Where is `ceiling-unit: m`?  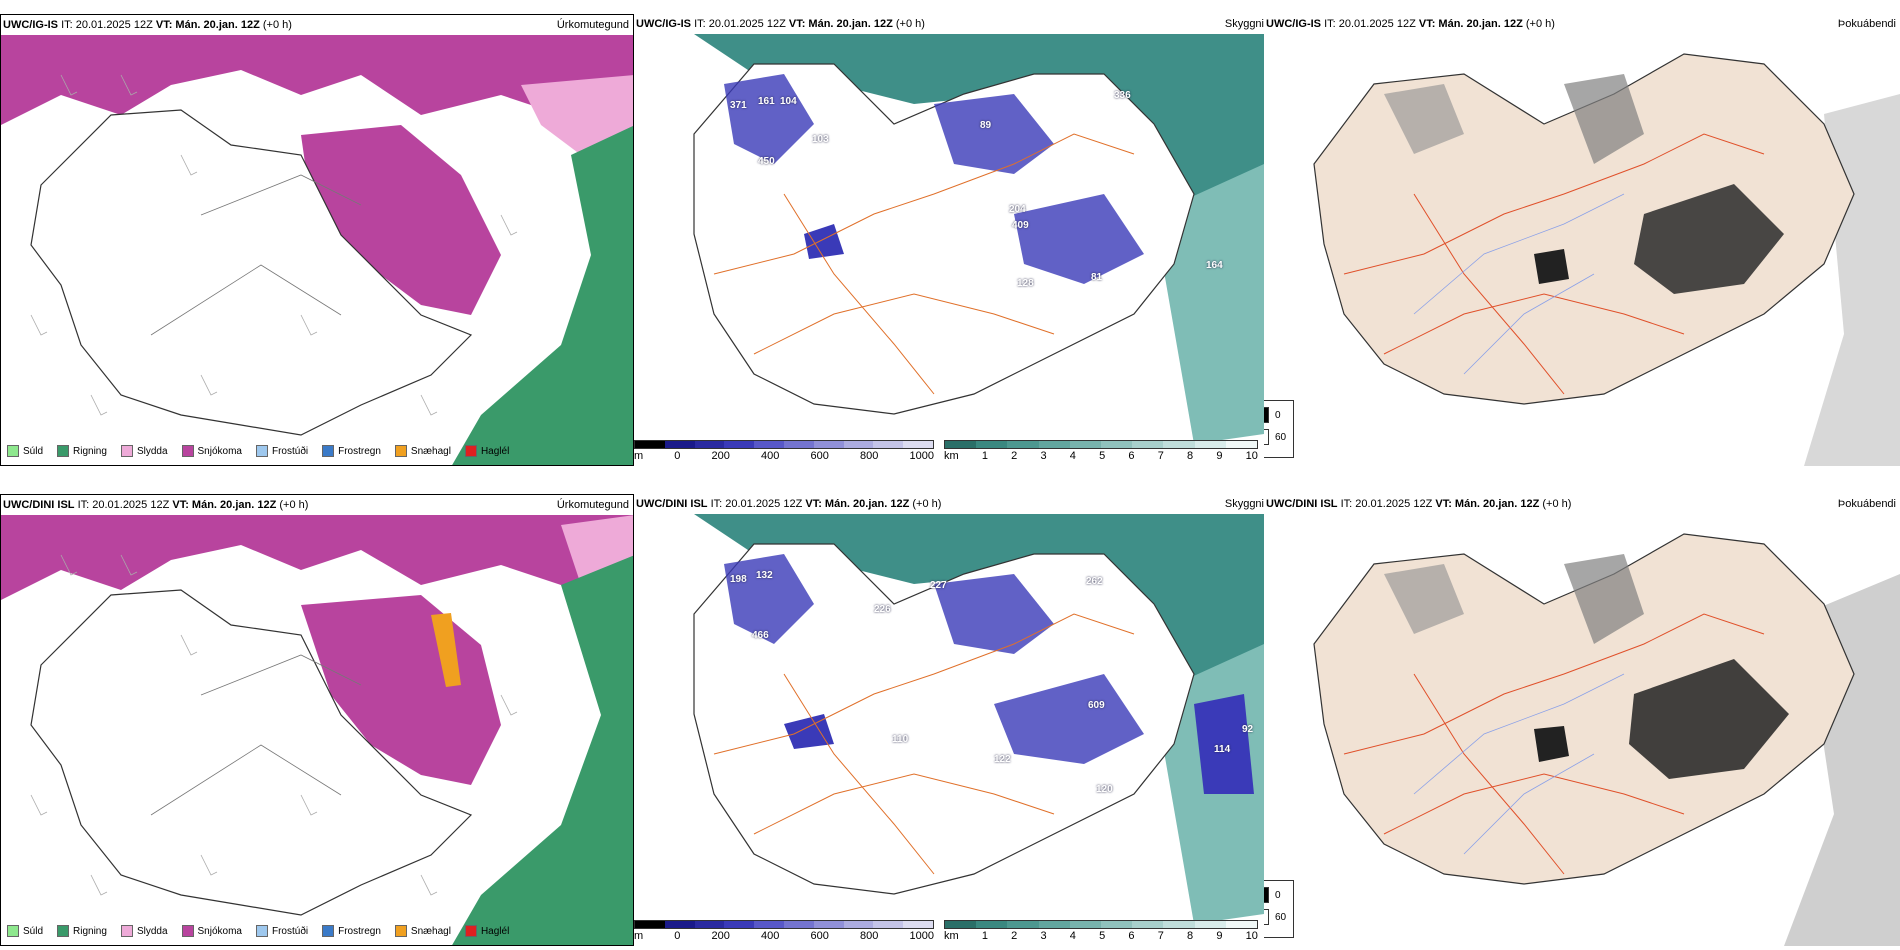
ceiling-unit: m is located at coordinates (639, 936).